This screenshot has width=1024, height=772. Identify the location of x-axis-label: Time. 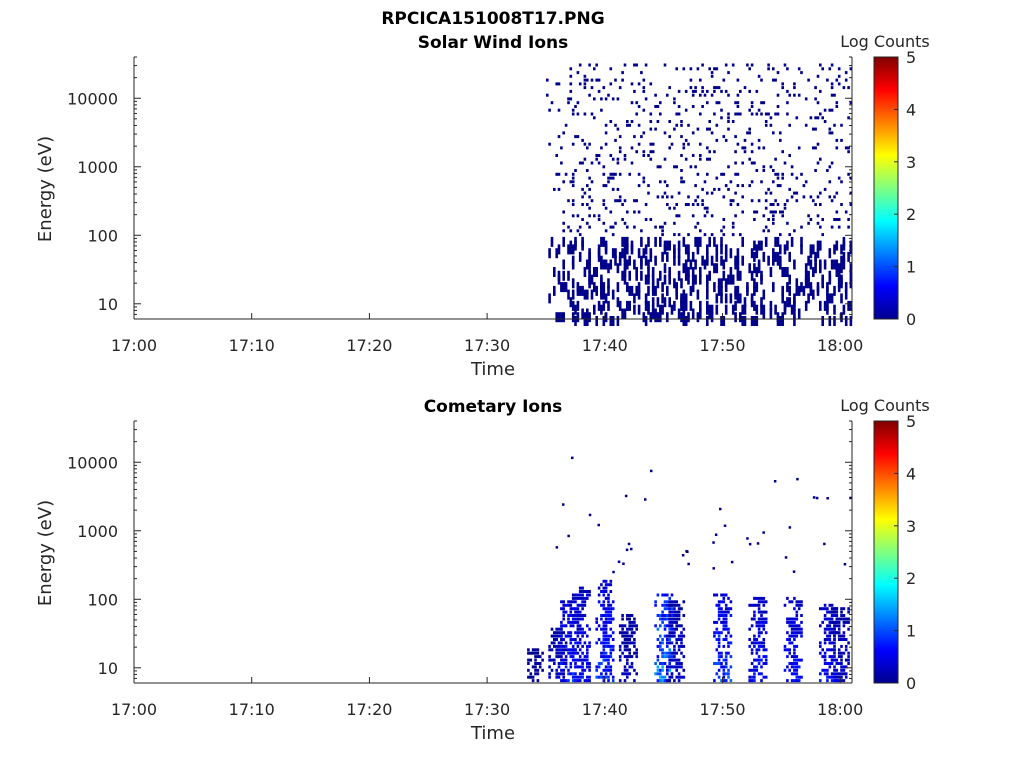
(492, 733).